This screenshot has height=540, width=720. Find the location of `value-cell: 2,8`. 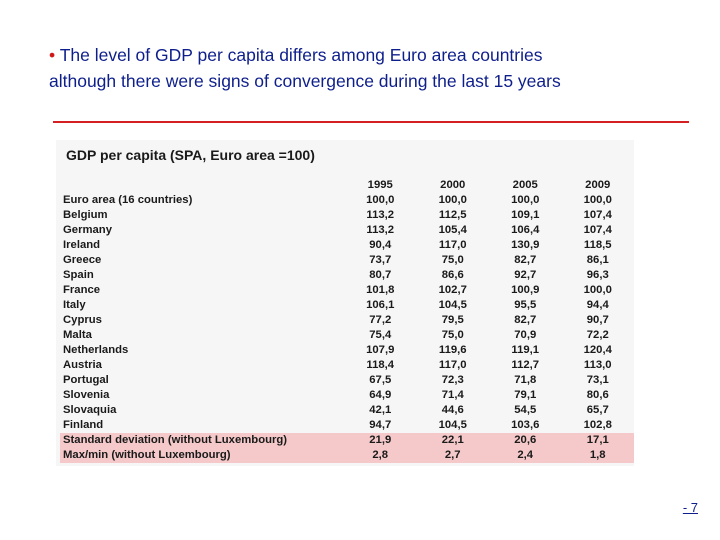

value-cell: 2,8 is located at coordinates (380, 455).